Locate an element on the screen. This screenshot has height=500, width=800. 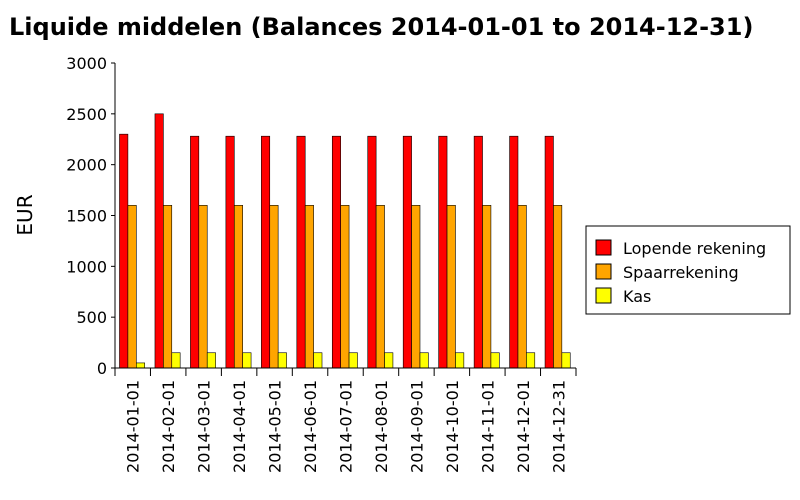
y-ticks-group: 0 500 1000 1500 2000 2500 3000 is located at coordinates (90, 216).